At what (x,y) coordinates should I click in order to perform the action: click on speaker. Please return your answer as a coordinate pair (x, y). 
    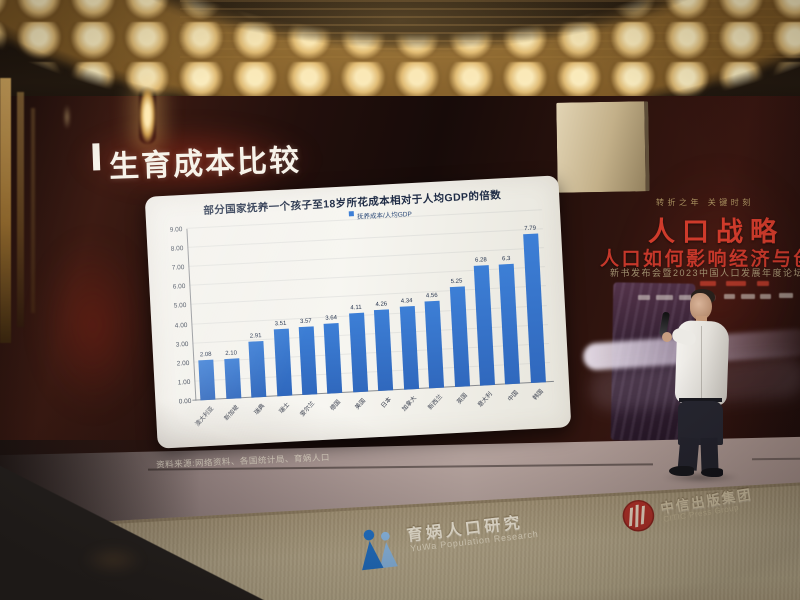
    Looking at the image, I should click on (702, 388).